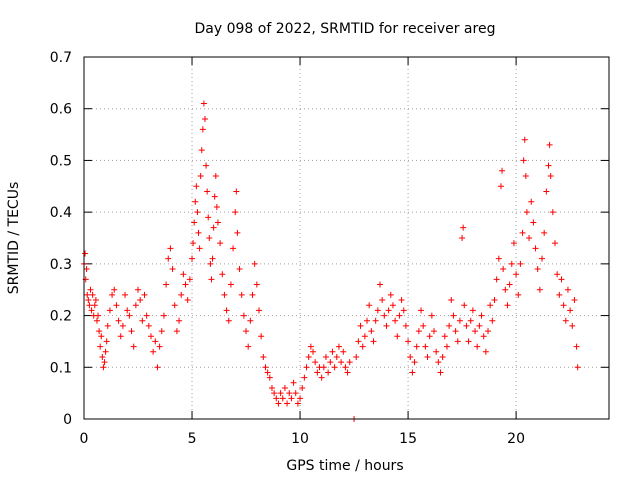 The height and width of the screenshot is (480, 640). Describe the element at coordinates (14, 238) in the screenshot. I see `y-axis-label: SRMTID / TECUs` at that location.